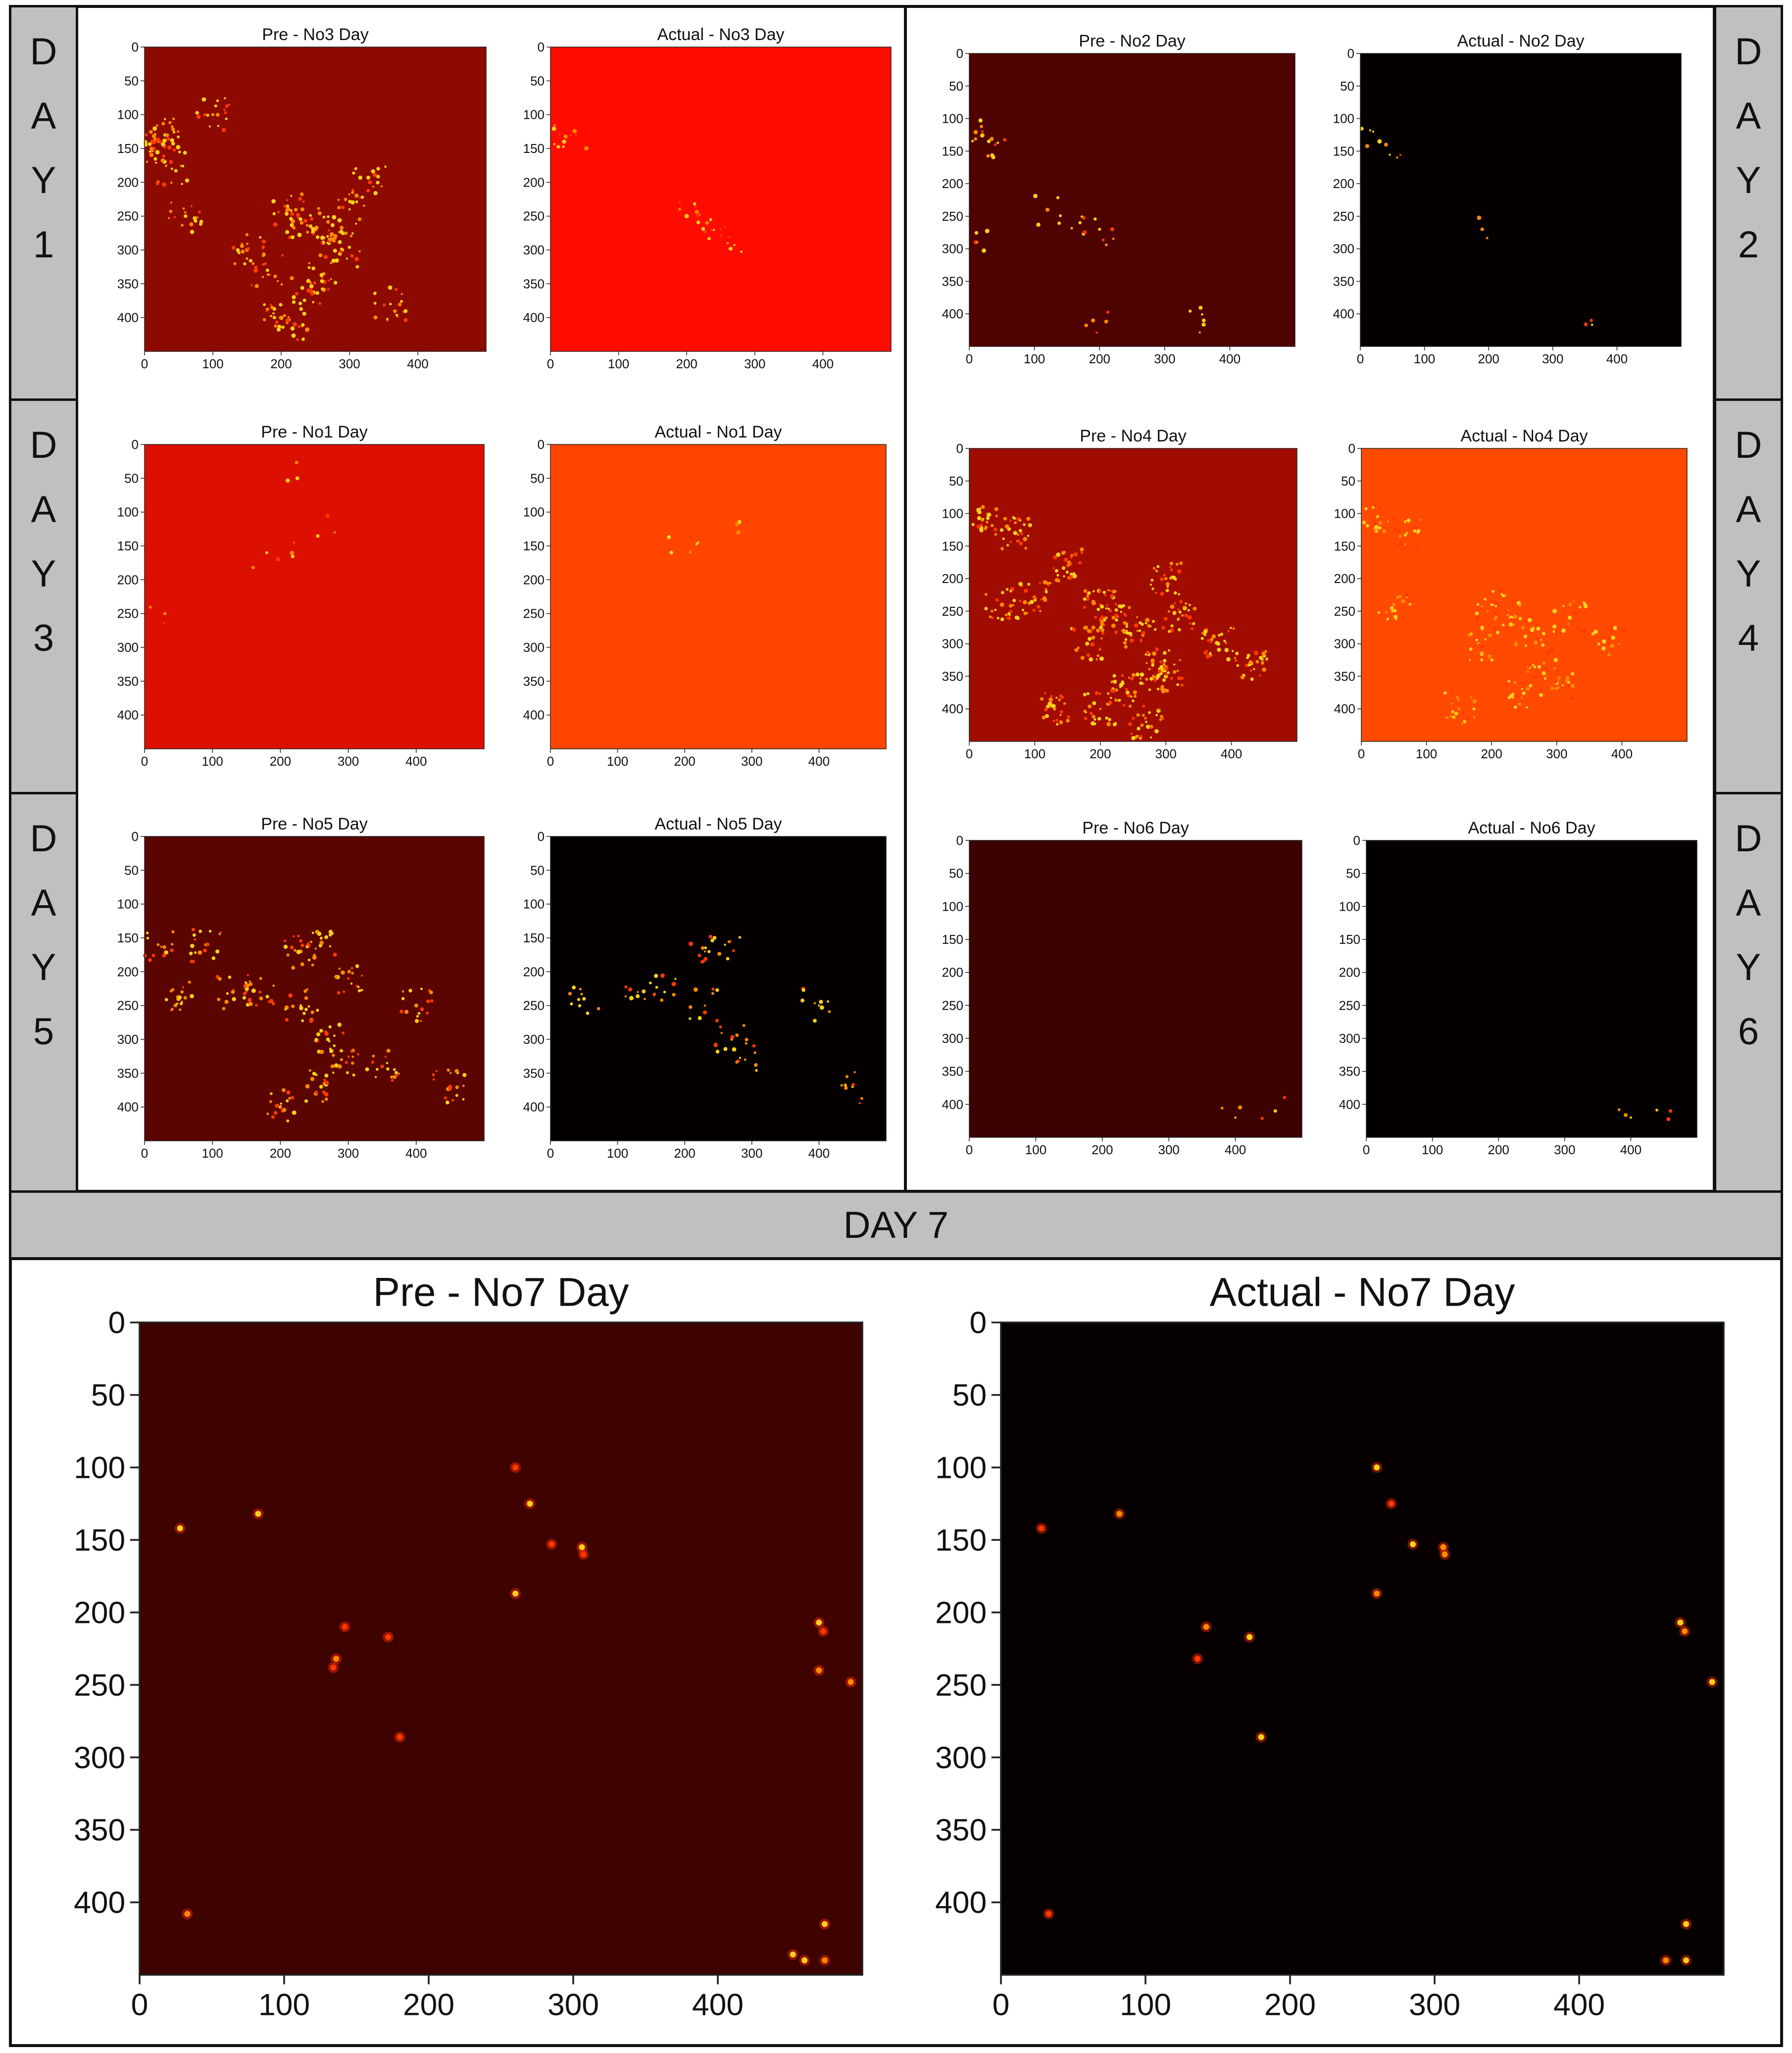  I want to click on panel-title: Pre - No7 Day, so click(501, 1292).